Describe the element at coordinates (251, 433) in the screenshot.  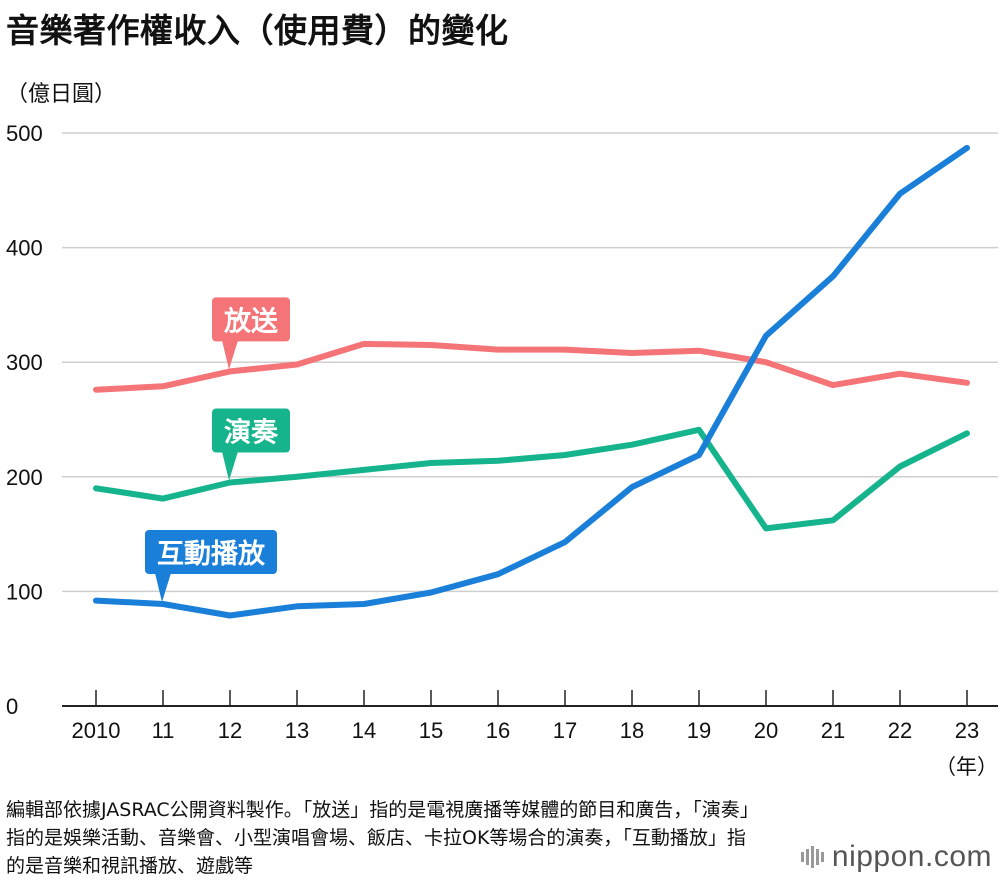
I see `series-label: 演奏` at that location.